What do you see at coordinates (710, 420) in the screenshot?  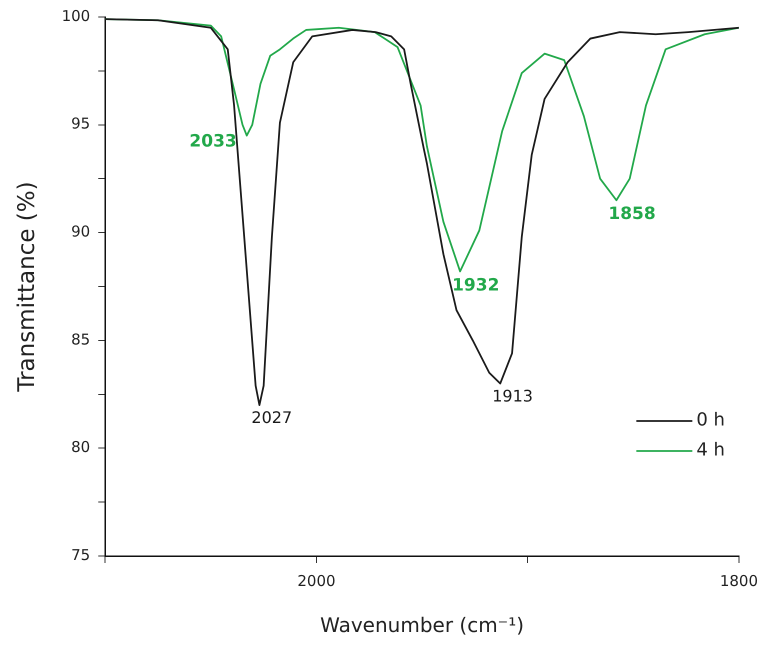 I see `legend-label: 0 h` at bounding box center [710, 420].